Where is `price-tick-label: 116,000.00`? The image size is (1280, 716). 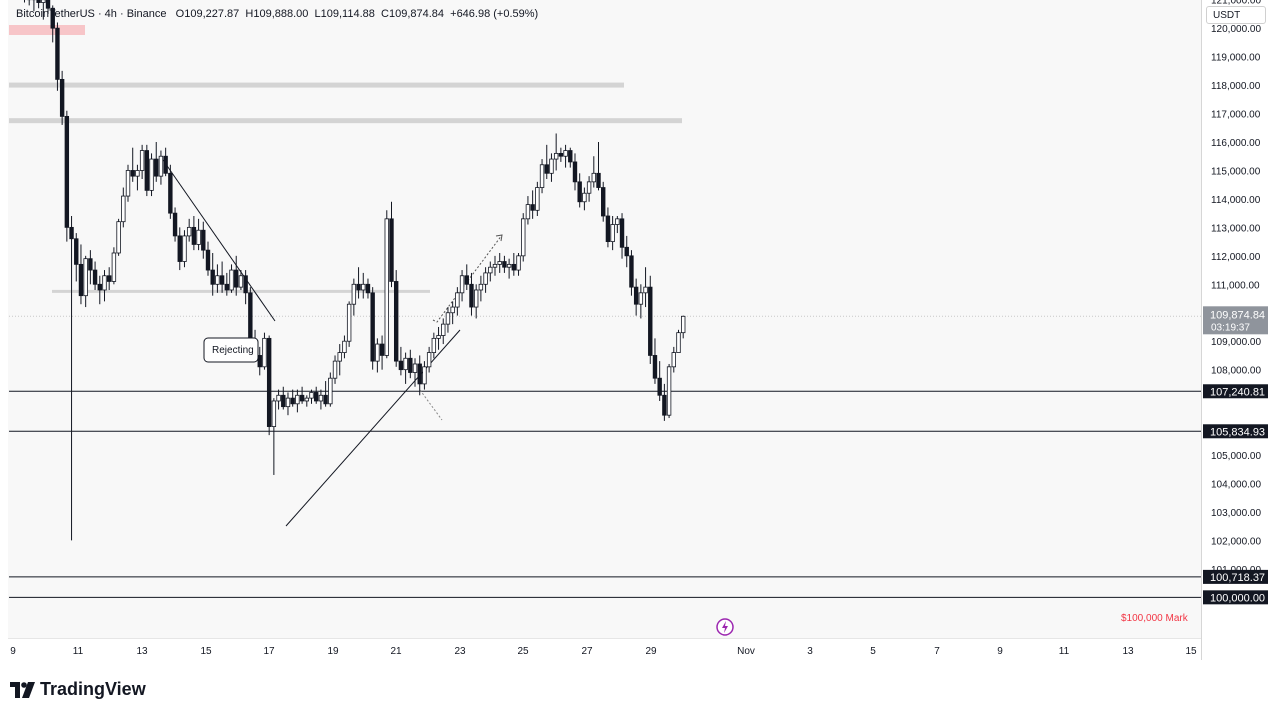
price-tick-label: 116,000.00 is located at coordinates (1236, 143).